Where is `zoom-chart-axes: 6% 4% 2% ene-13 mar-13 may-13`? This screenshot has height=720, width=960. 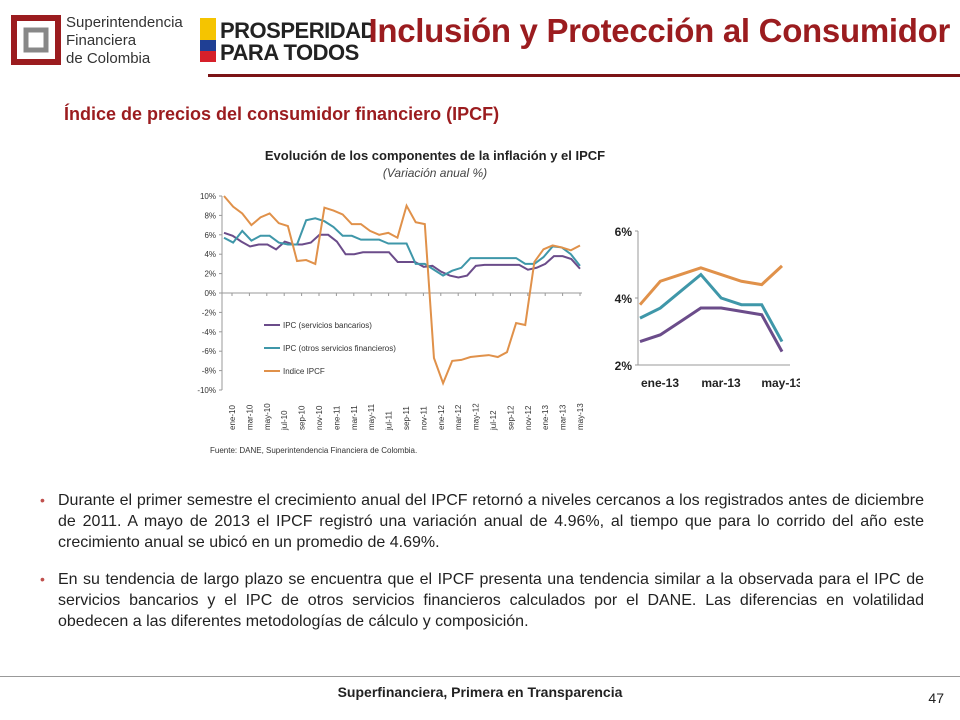 zoom-chart-axes: 6% 4% 2% ene-13 mar-13 may-13 is located at coordinates (707, 307).